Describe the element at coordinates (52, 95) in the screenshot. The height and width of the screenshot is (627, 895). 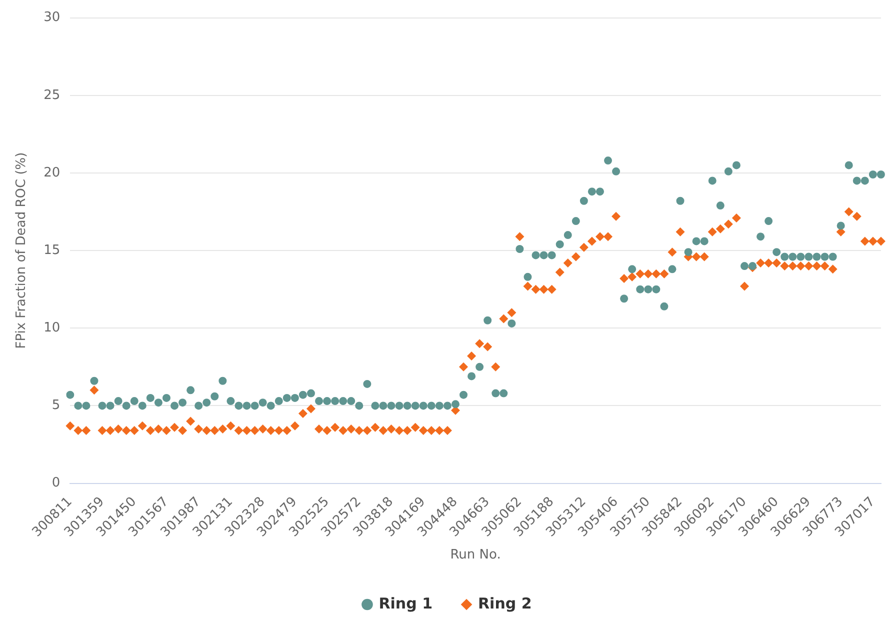
I see `y-tick-label: 25` at that location.